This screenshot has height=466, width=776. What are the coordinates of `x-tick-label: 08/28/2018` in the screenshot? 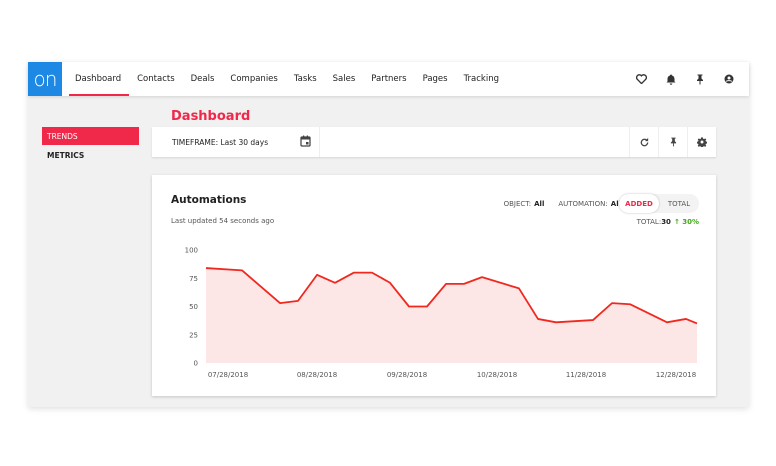 It's located at (317, 375).